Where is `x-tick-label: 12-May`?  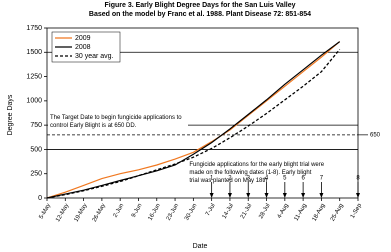 x-tick-label: 12-May is located at coordinates (62, 213).